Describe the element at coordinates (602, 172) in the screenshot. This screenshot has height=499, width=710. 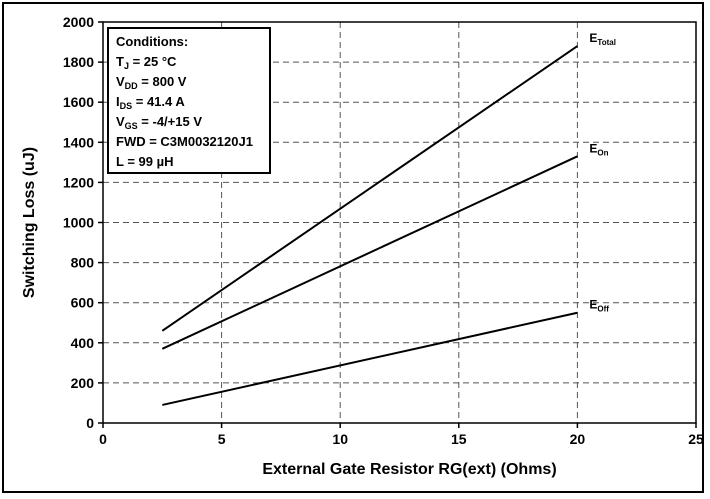
I see `series-labels: ETotal EOn EOff` at that location.